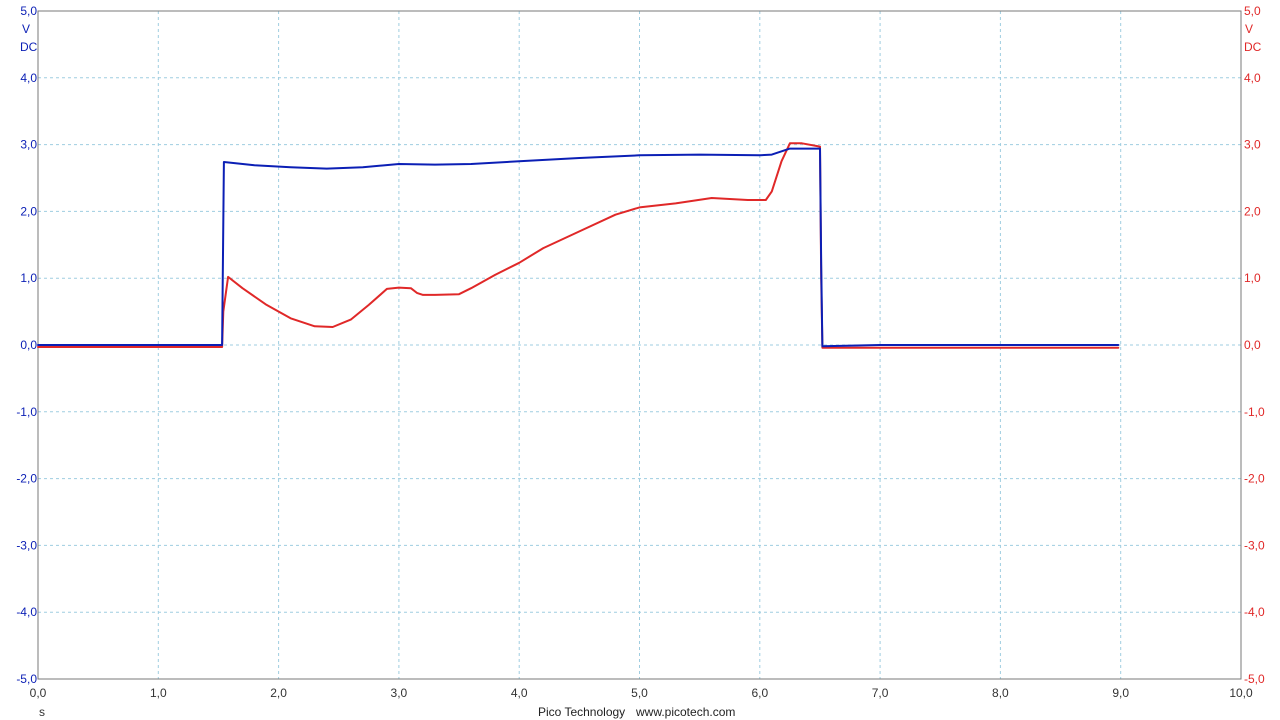  I want to click on x-tick-label: 9,0, so click(1120, 693).